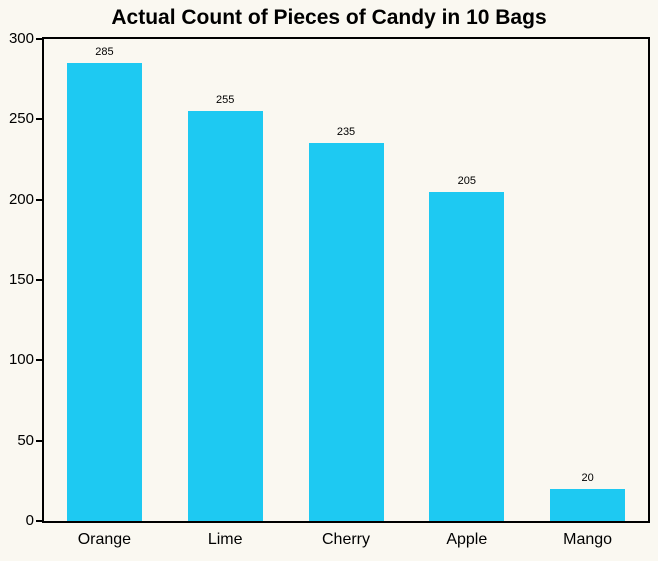 This screenshot has width=658, height=561. I want to click on x-tick-label-mango: Mango, so click(588, 539).